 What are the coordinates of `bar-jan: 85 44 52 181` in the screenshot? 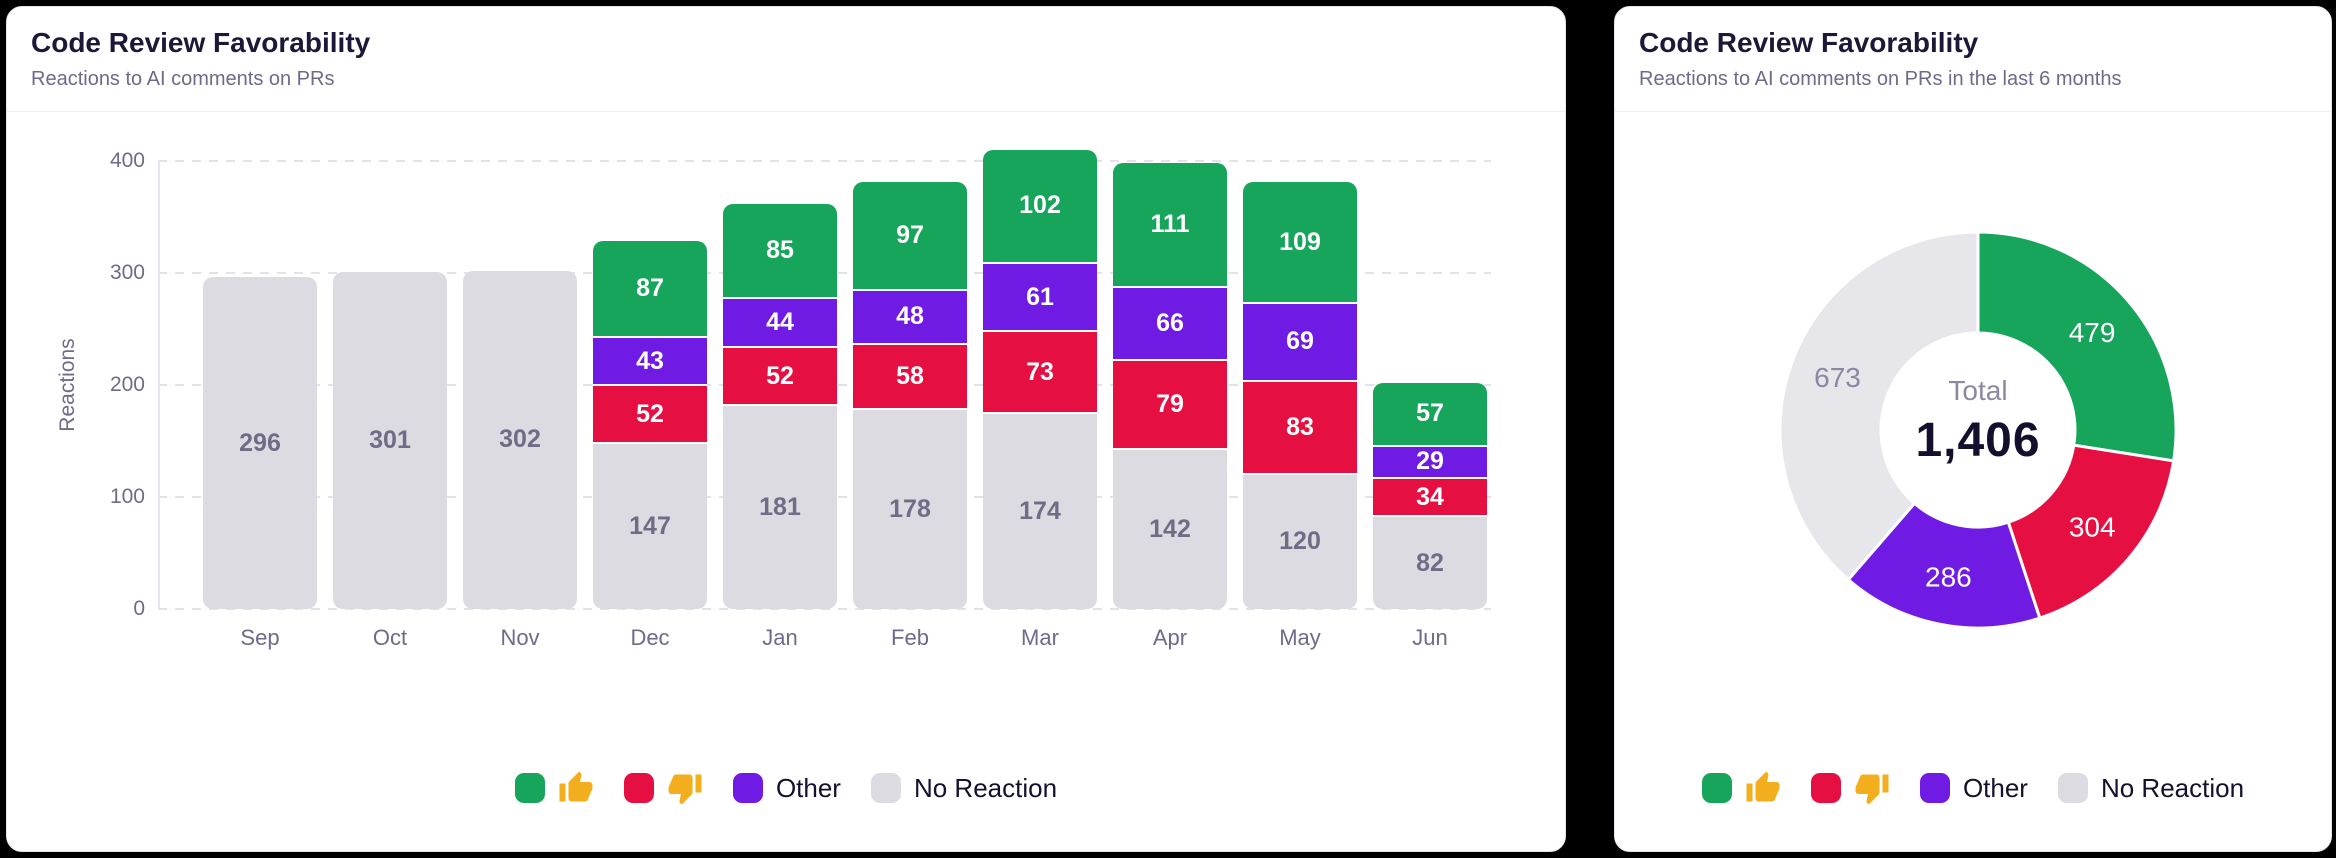 It's located at (780, 406).